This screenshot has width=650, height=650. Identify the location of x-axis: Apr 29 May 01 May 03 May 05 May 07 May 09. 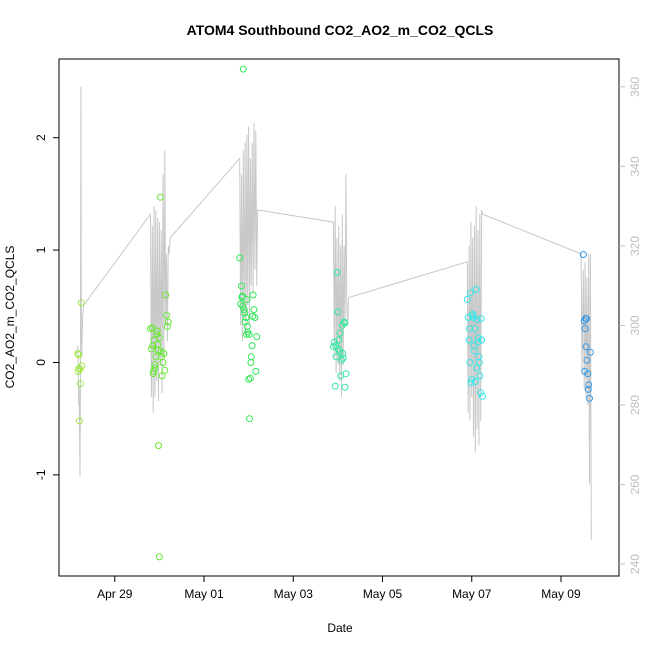
(339, 588).